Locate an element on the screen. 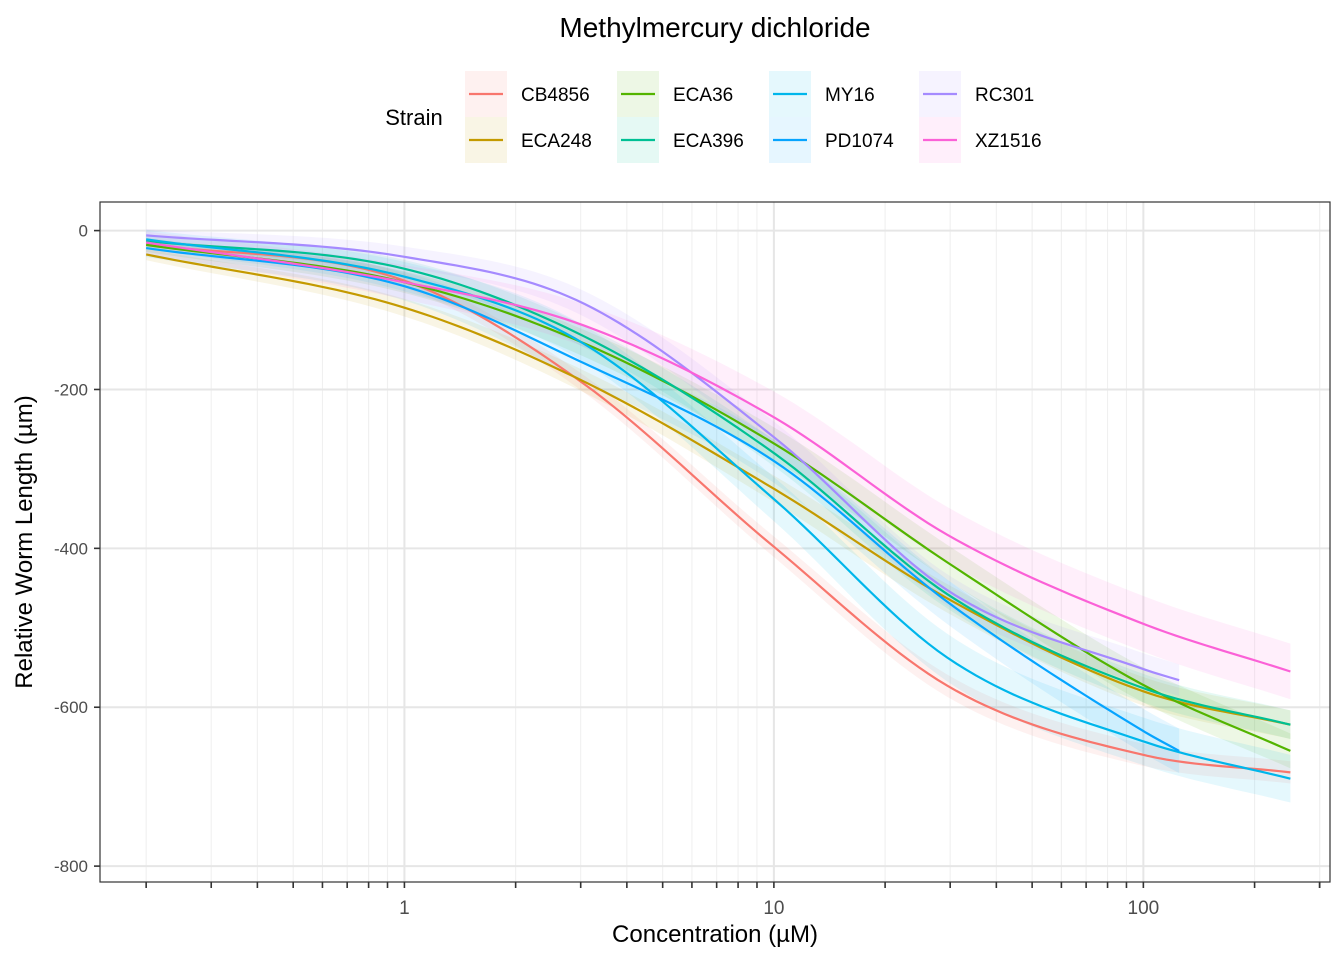  legend-item-pd1074: PD1074 is located at coordinates (831, 140).